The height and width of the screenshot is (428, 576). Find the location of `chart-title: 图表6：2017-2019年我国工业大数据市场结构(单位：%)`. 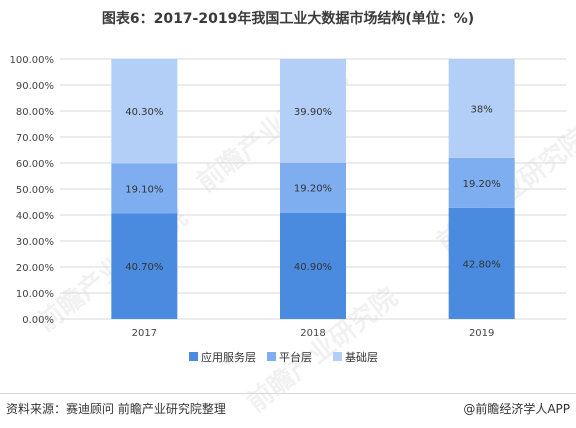

chart-title: 图表6：2017-2019年我国工业大数据市场结构(单位：%) is located at coordinates (288, 19).